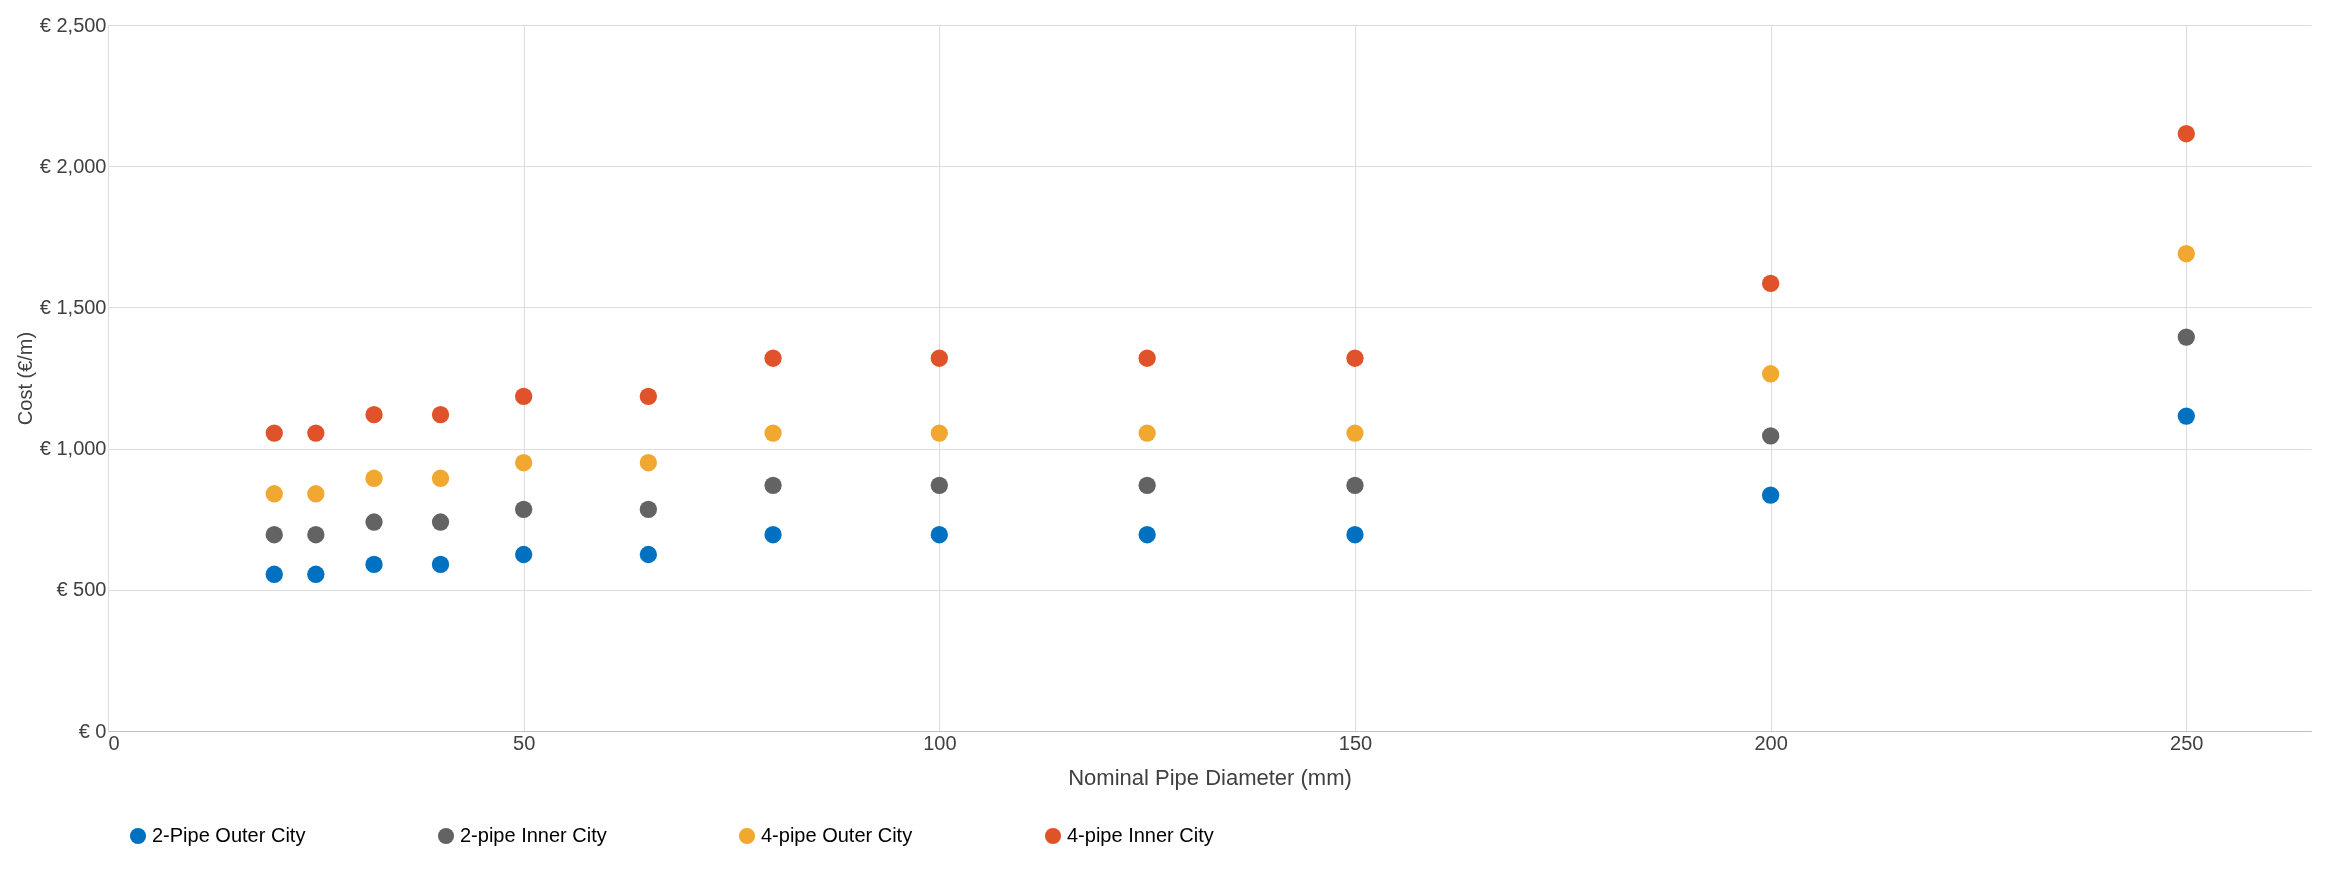 The height and width of the screenshot is (881, 2326). What do you see at coordinates (524, 742) in the screenshot?
I see `x-tick-label: 50` at bounding box center [524, 742].